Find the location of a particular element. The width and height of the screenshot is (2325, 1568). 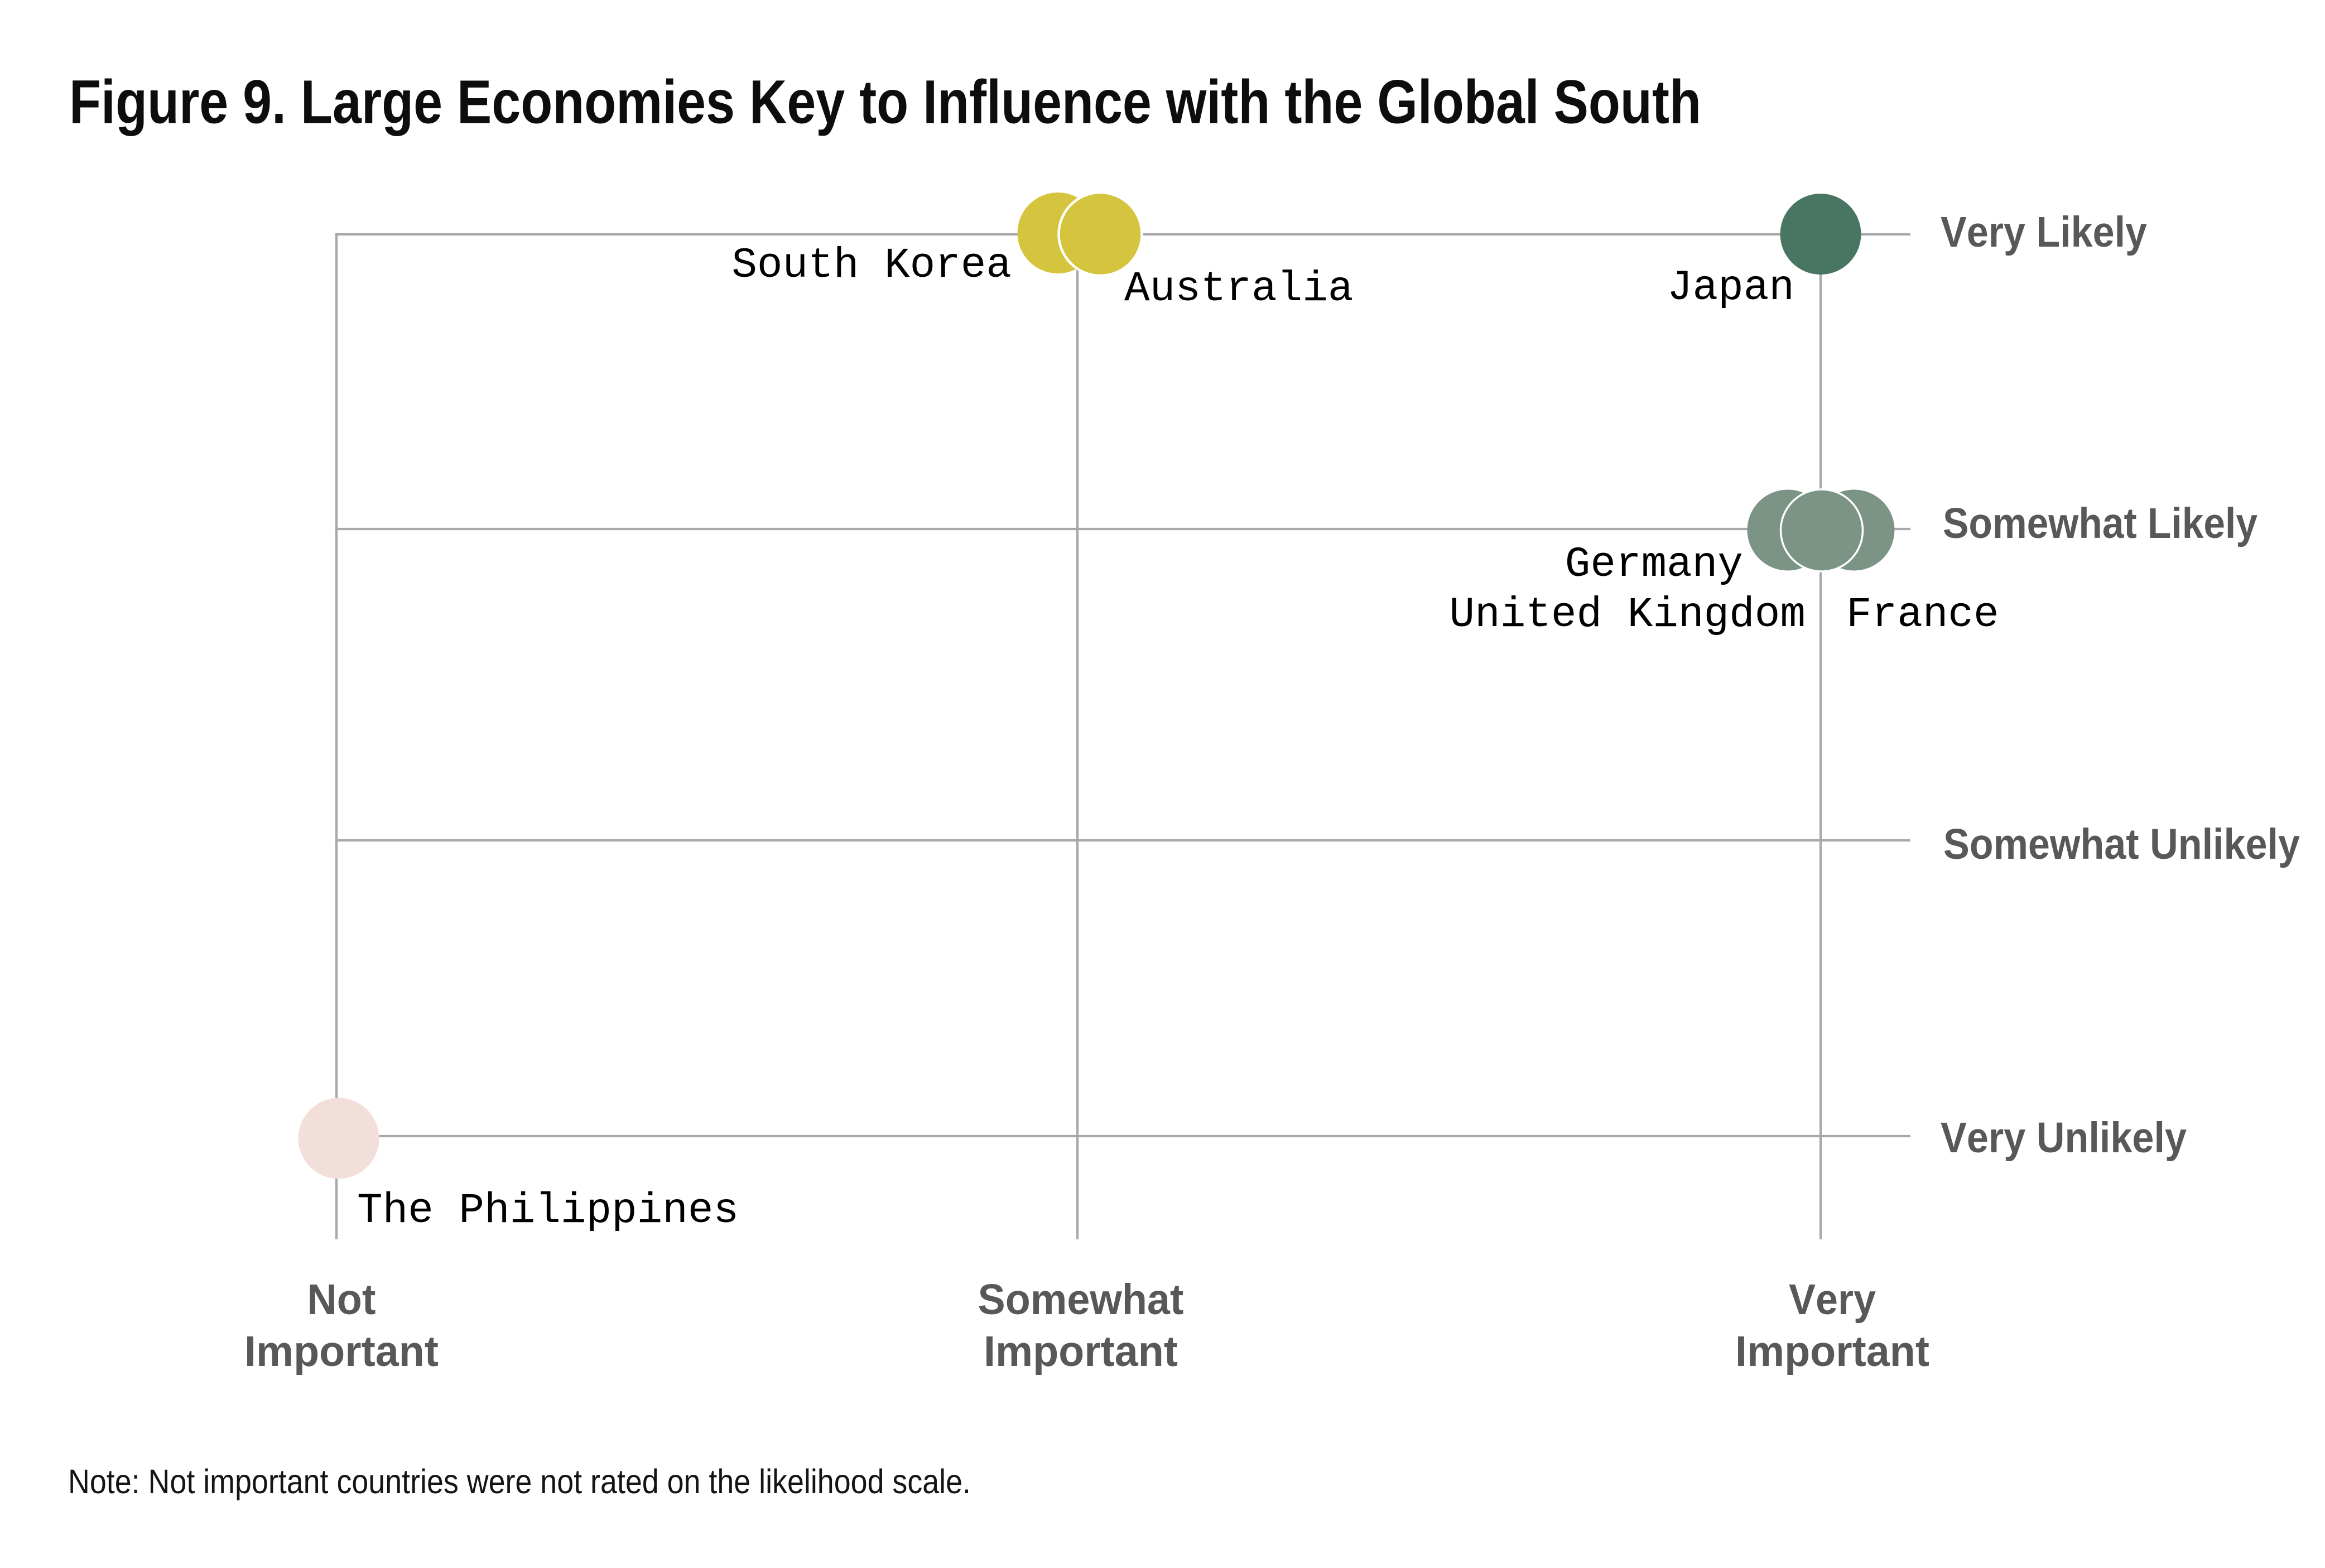

svg-text: Japan is located at coordinates (1730, 288).